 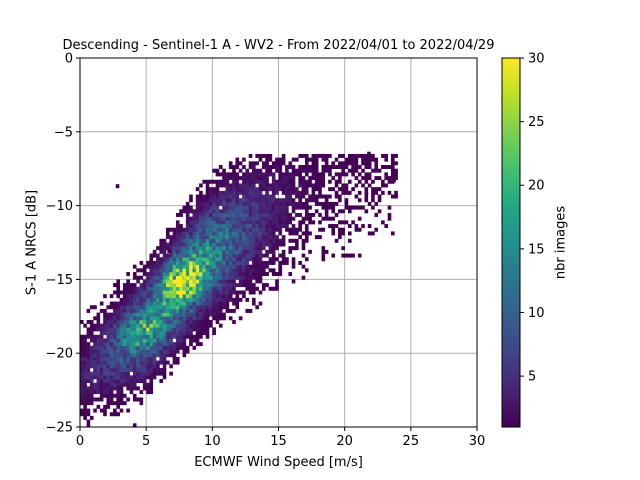 I want to click on histogram-peak-cell, so click(x=185, y=277).